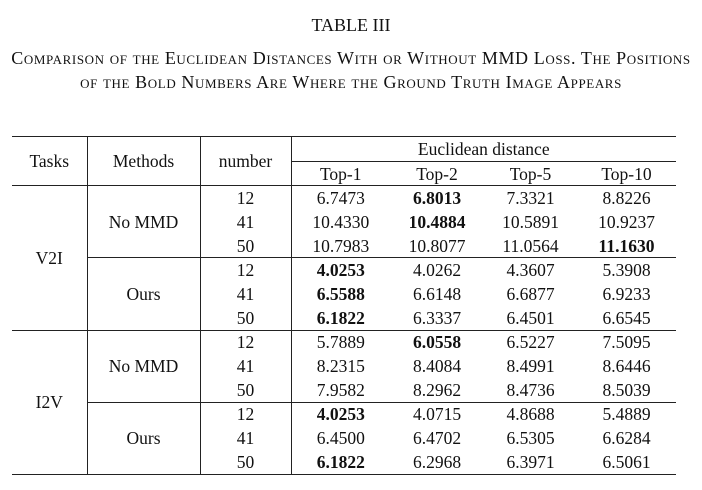 The width and height of the screenshot is (702, 490). What do you see at coordinates (626, 293) in the screenshot?
I see `value-cell: 6.9233` at bounding box center [626, 293].